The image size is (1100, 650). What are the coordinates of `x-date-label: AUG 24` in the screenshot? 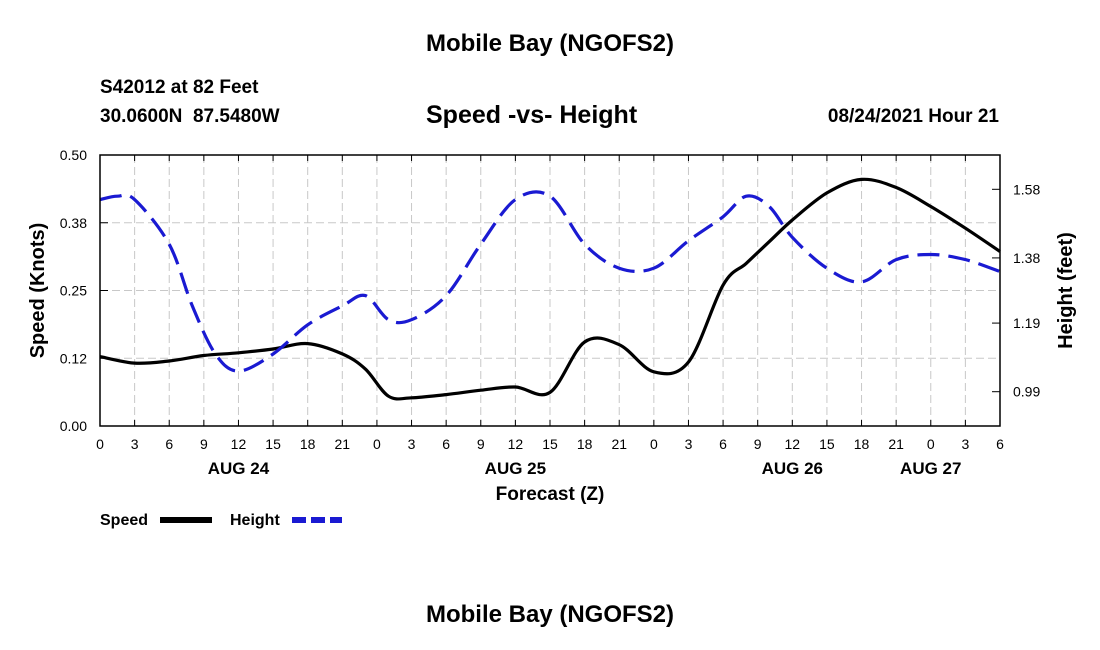 It's located at (239, 468).